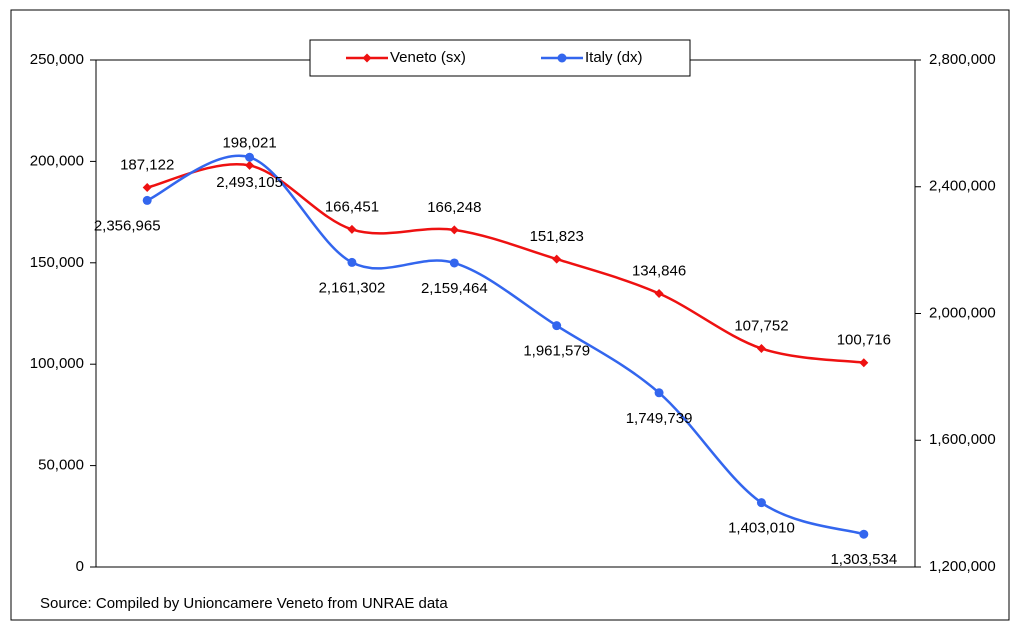  Describe the element at coordinates (147, 164) in the screenshot. I see `data-label: 187,122` at that location.